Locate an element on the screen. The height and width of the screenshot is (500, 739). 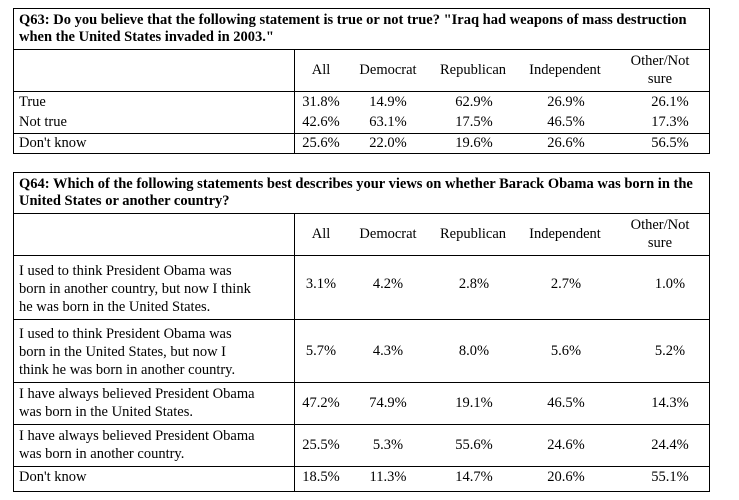
cell-other: 17.3% is located at coordinates (670, 122).